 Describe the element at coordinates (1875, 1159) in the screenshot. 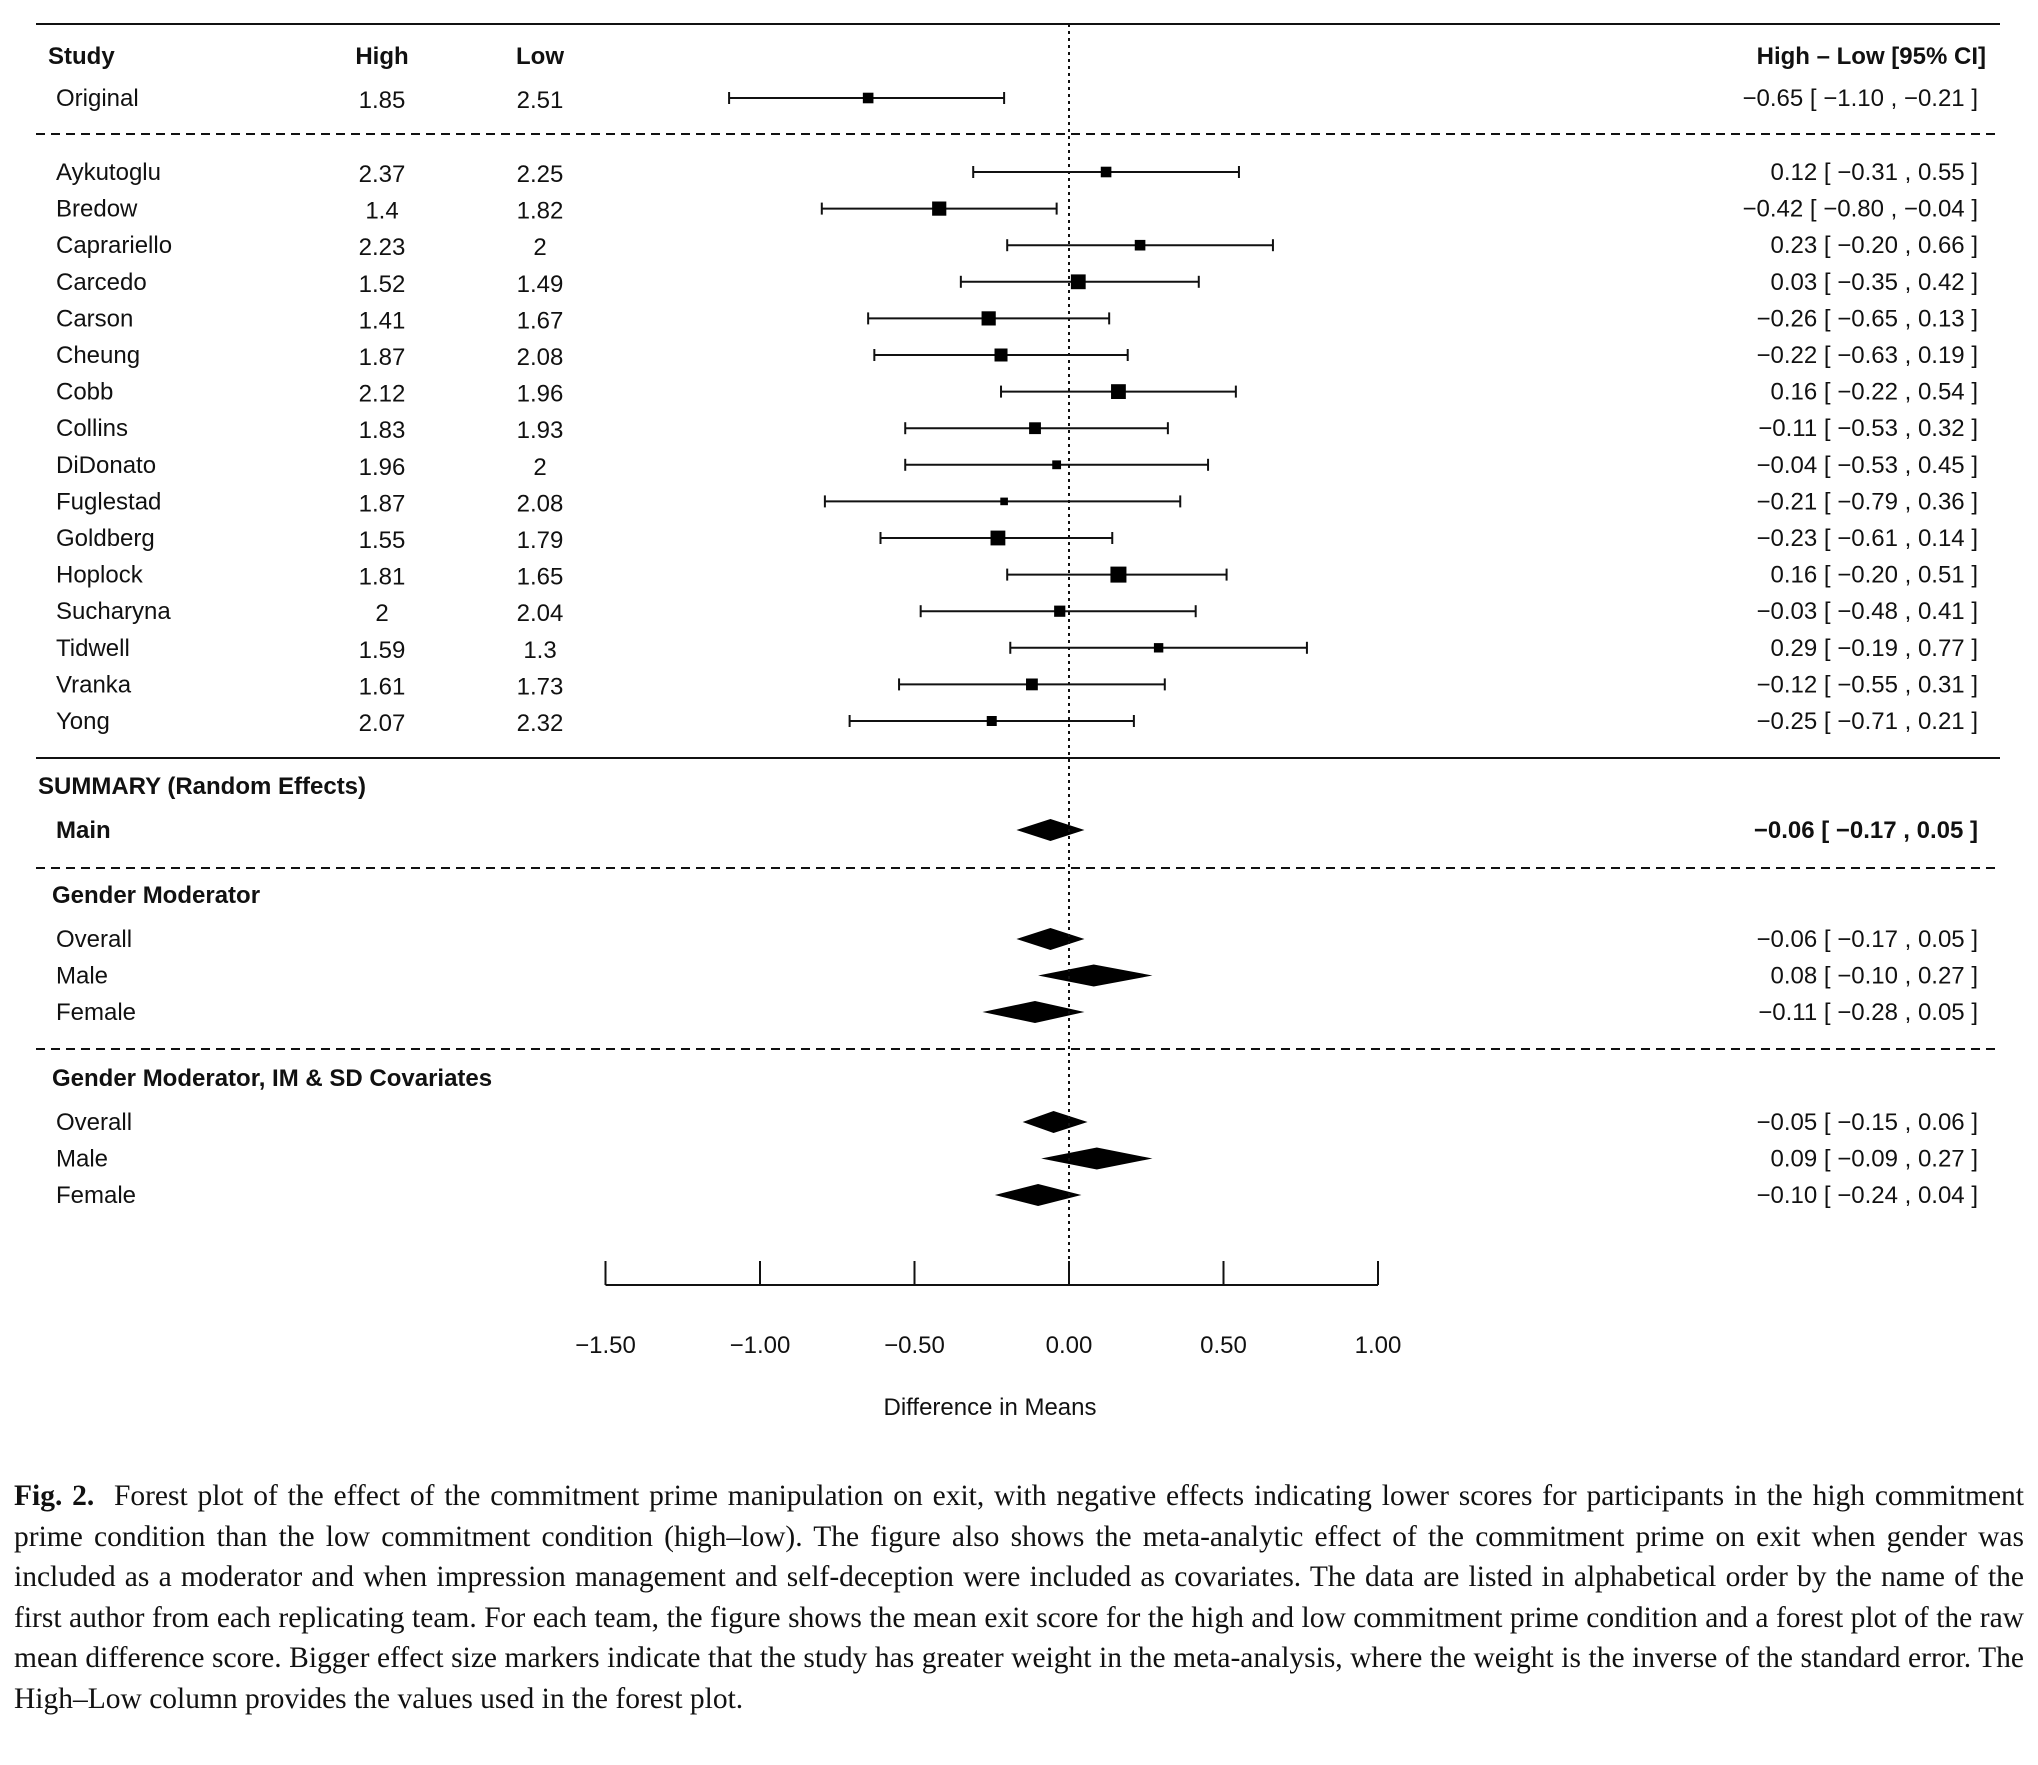

I see `summary-ci-label: 0.09 [ −0.09 , 0.27 ]` at that location.